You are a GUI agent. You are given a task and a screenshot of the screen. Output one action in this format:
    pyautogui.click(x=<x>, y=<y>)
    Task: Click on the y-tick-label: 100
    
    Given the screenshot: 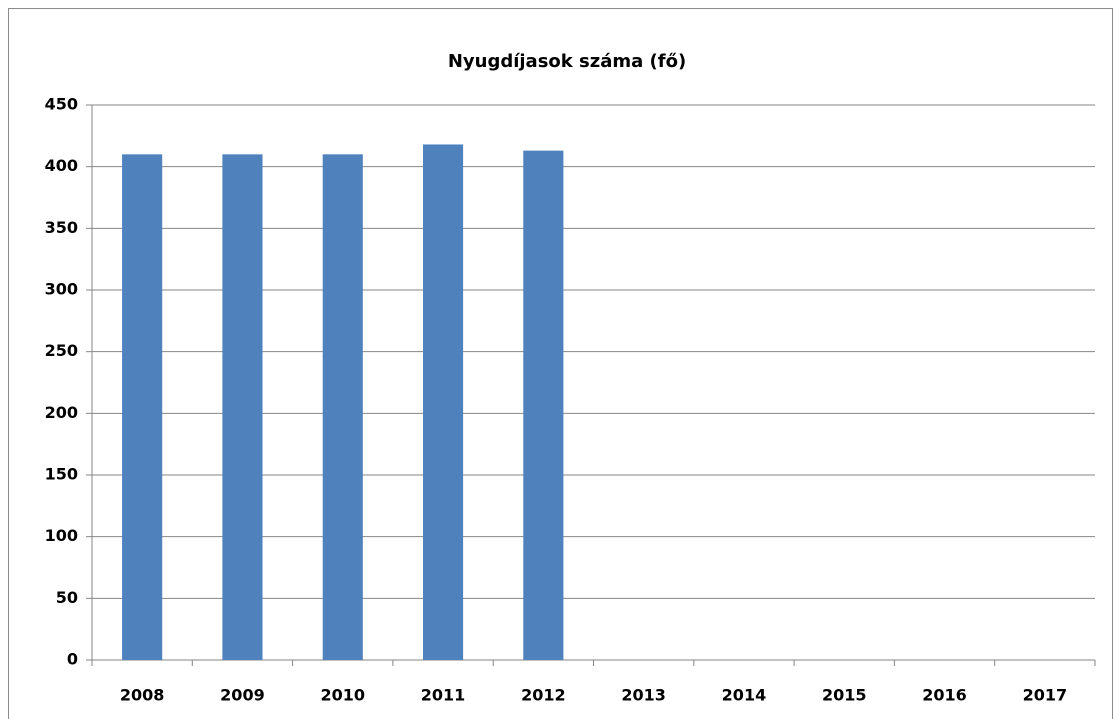 What is the action you would take?
    pyautogui.click(x=61, y=535)
    